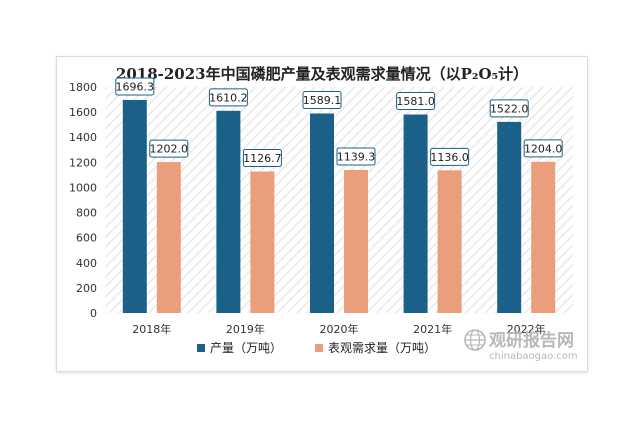  What do you see at coordinates (86, 238) in the screenshot?
I see `y-tick-label: 600` at bounding box center [86, 238].